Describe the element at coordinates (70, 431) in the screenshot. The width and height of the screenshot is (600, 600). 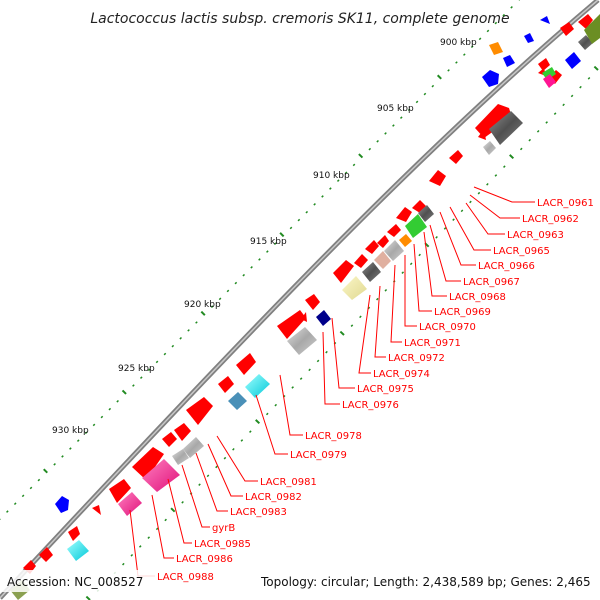
I see `scale-tick-label: 930 kbp` at that location.